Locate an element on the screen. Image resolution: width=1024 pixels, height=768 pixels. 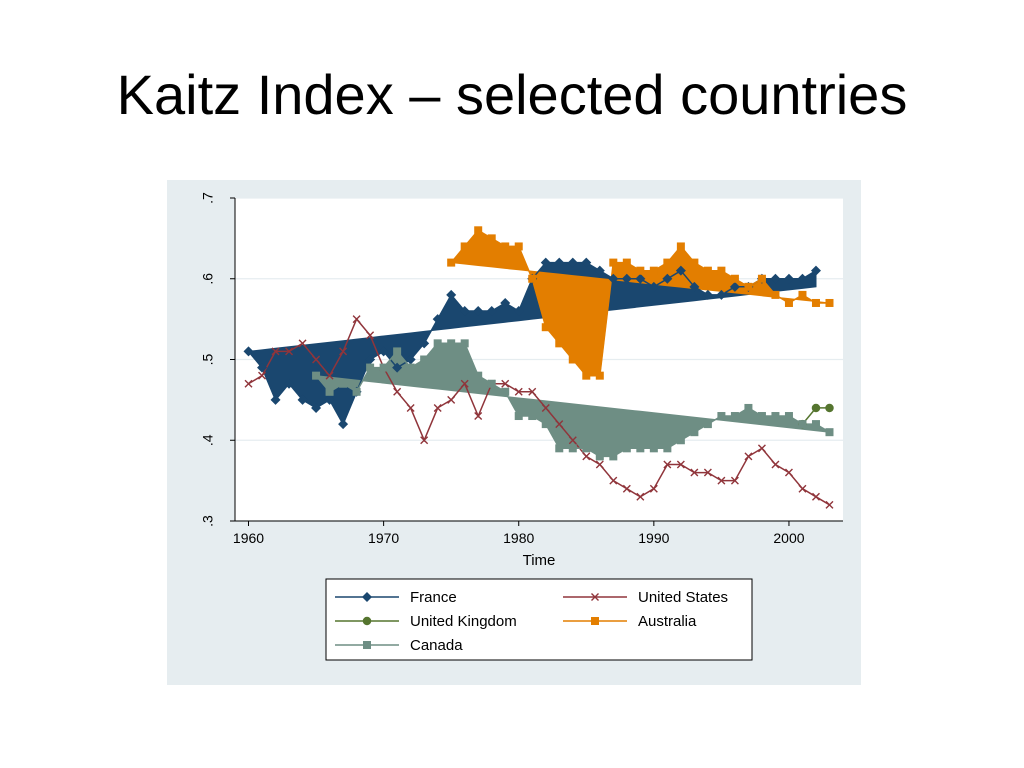
x-axis-title: Time is located at coordinates (539, 560).